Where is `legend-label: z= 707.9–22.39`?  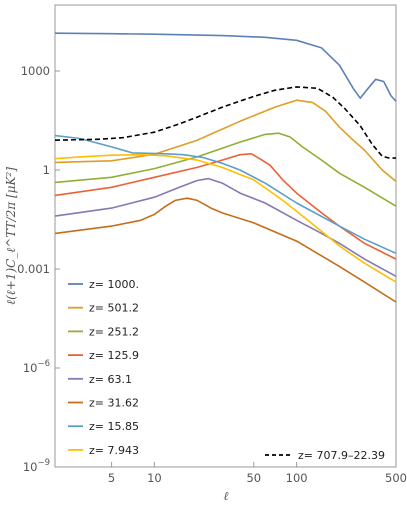 legend-label: z= 707.9–22.39 is located at coordinates (341, 455).